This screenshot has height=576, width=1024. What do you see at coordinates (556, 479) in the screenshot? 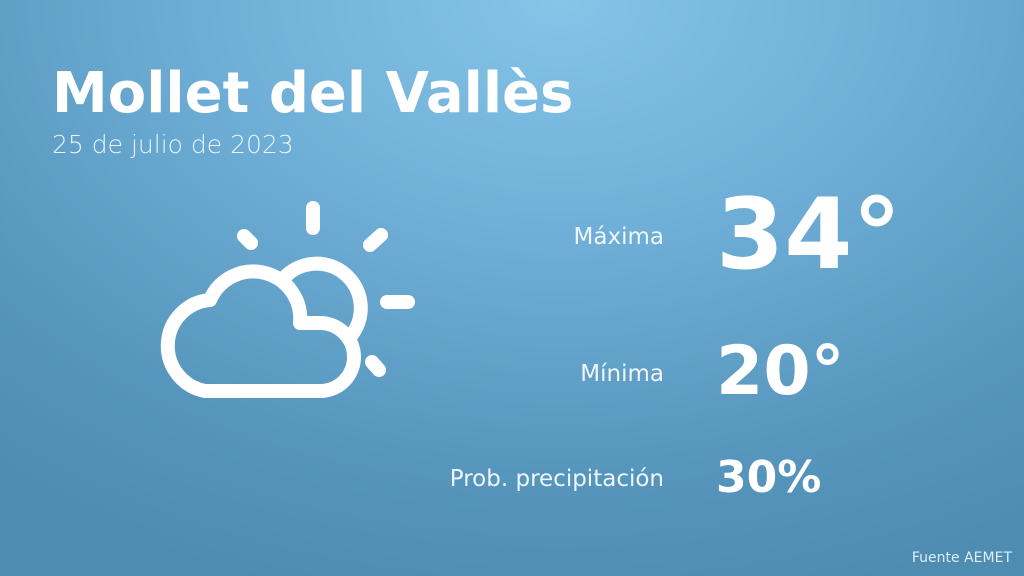
I see `precip-label: Prob. precipitación` at bounding box center [556, 479].